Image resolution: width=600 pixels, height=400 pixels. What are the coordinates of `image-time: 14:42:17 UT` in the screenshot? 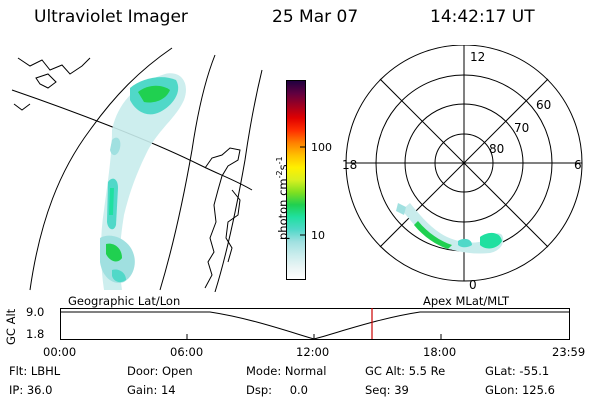 It's located at (482, 17).